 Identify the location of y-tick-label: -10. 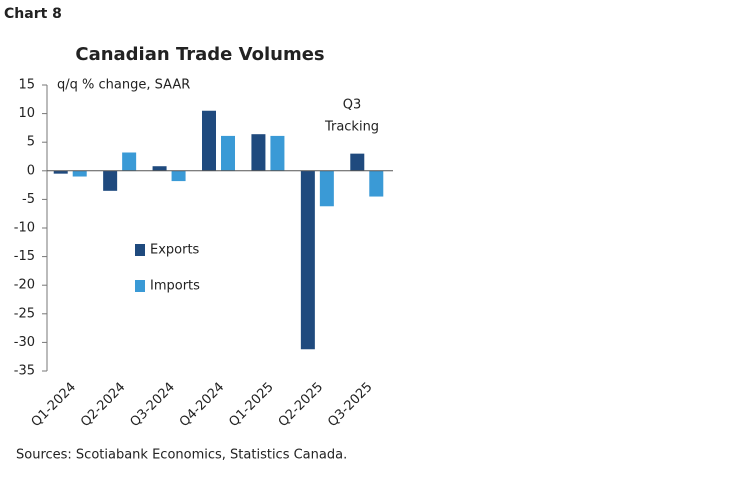
(24, 228).